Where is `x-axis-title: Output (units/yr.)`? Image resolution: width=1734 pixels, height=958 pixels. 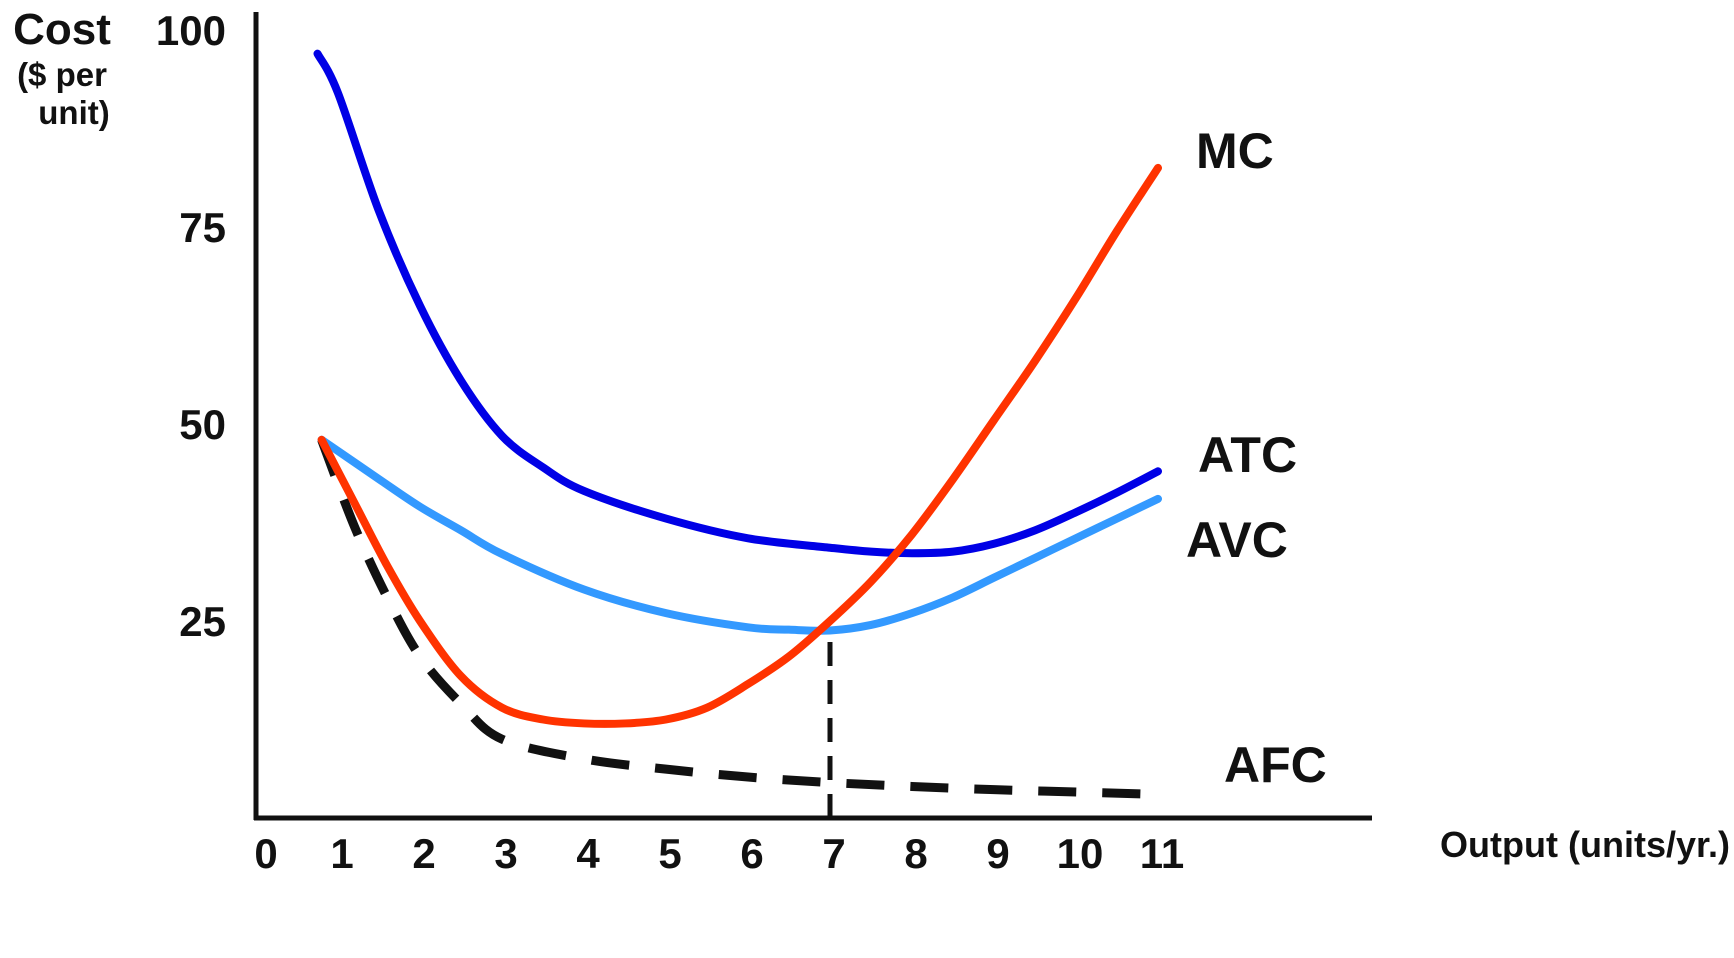
x-axis-title: Output (units/yr.) is located at coordinates (1585, 844).